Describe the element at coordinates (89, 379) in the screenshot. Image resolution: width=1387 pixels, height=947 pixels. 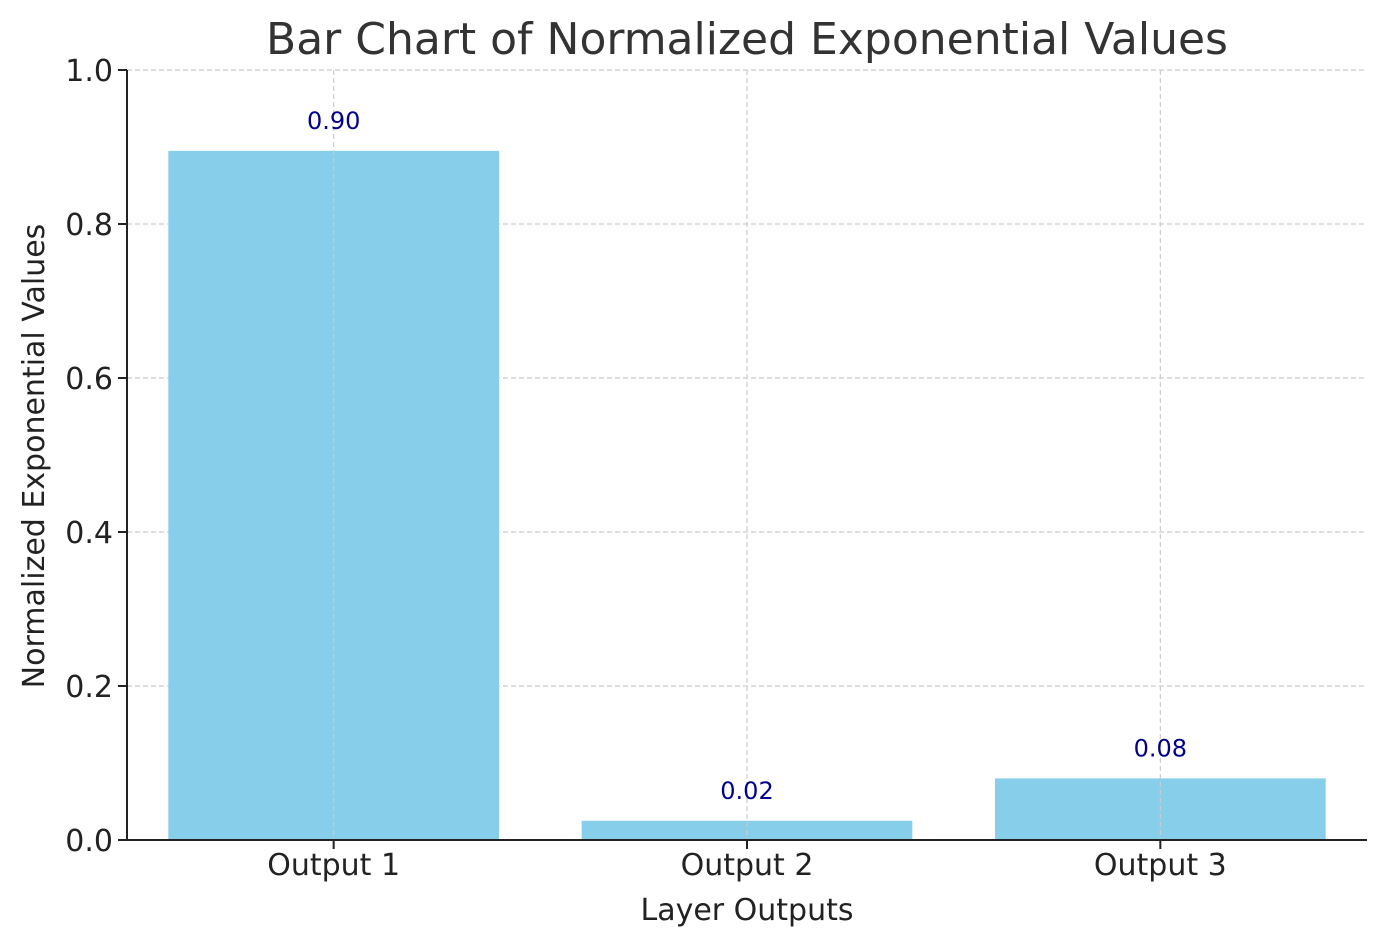
I see `y-tick-label-3: 0.6` at that location.